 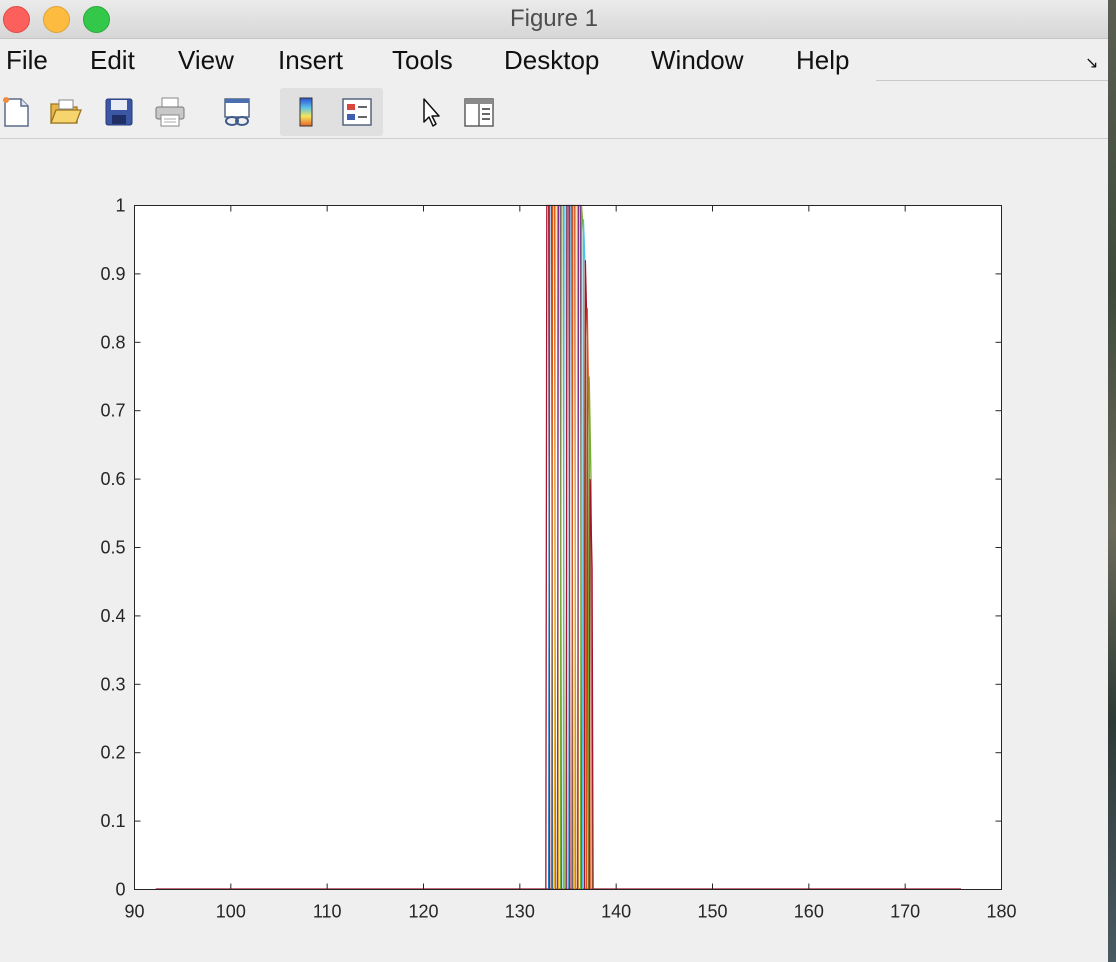 I want to click on link-plot-icon, so click(x=237, y=112).